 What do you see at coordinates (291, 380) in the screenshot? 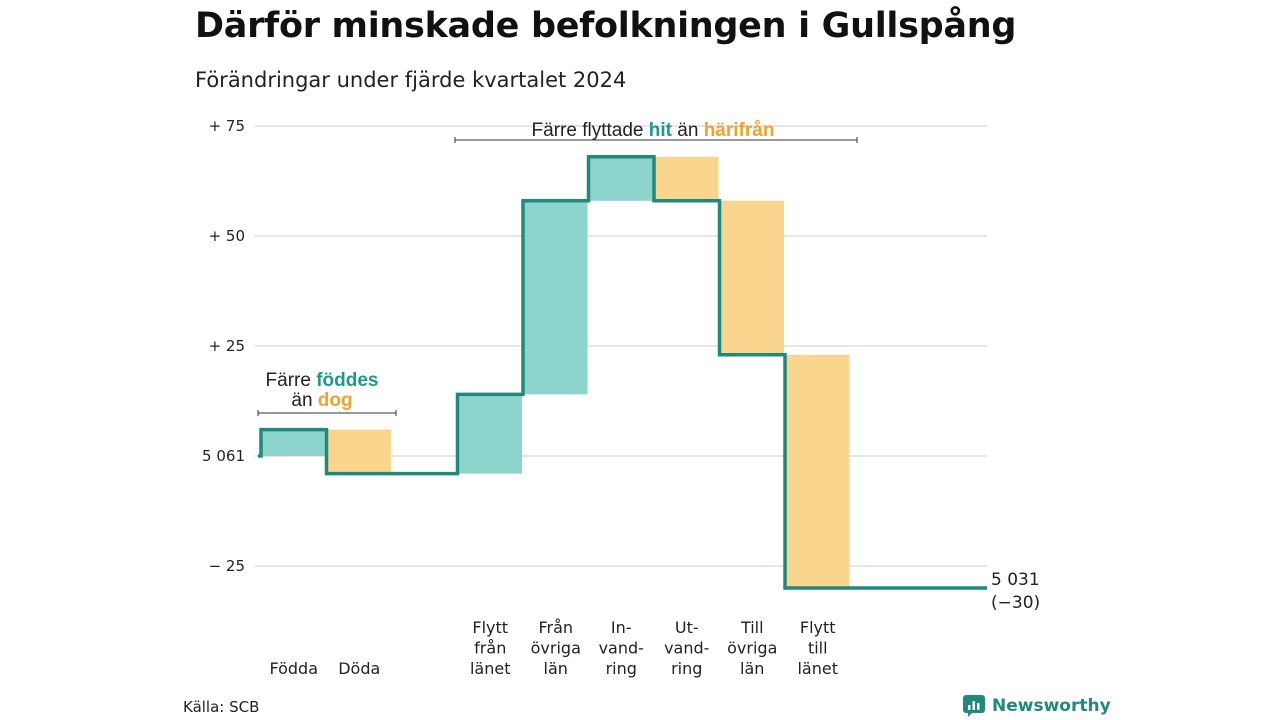
I see `annotation-text-part: Färre` at bounding box center [291, 380].